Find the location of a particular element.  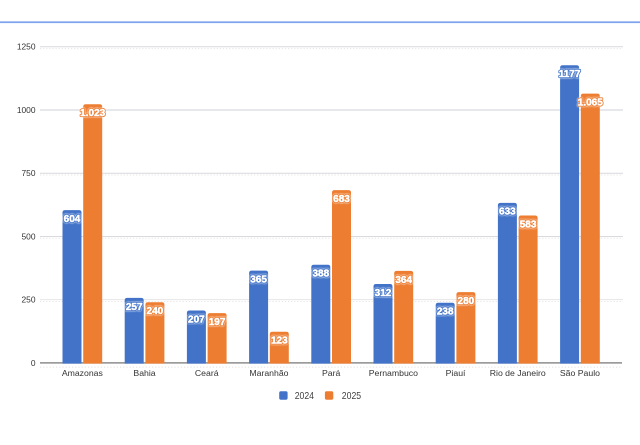

svg-text: Amazonas is located at coordinates (83, 373).